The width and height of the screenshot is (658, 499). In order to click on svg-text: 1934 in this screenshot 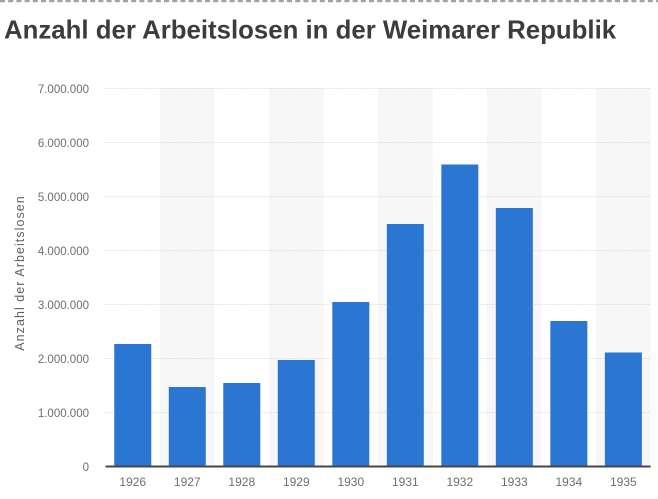, I will do `click(568, 482)`.